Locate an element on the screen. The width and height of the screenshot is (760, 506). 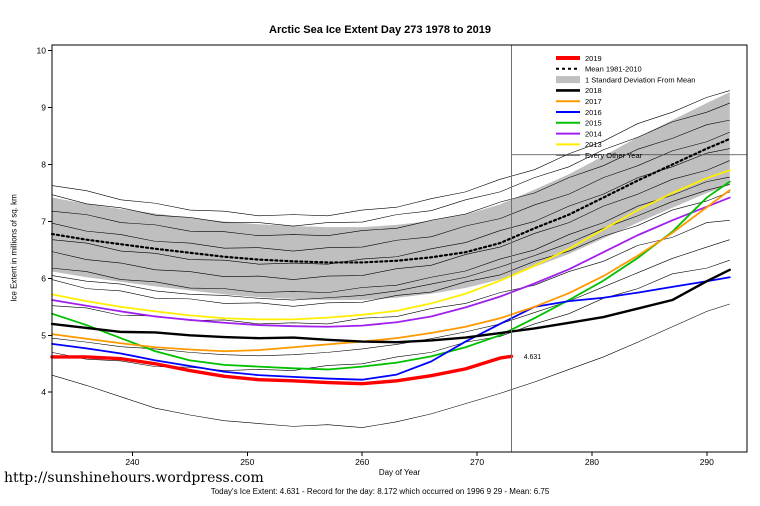
y-tick-label: 6 is located at coordinates (43, 278).